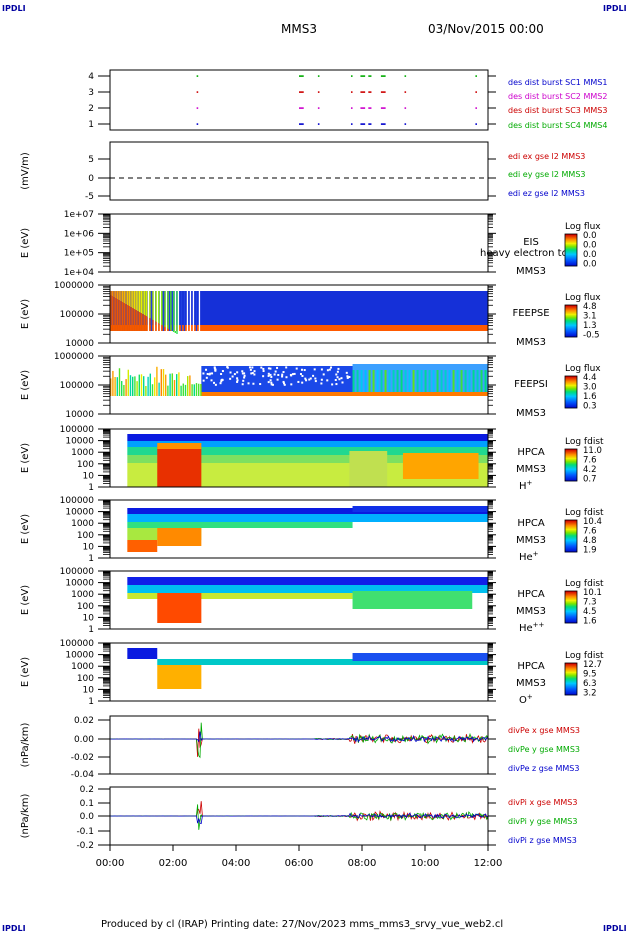 This screenshot has height=934, width=630. Describe the element at coordinates (299, 458) in the screenshot. I see `panel-frame-hpca-h` at that location.